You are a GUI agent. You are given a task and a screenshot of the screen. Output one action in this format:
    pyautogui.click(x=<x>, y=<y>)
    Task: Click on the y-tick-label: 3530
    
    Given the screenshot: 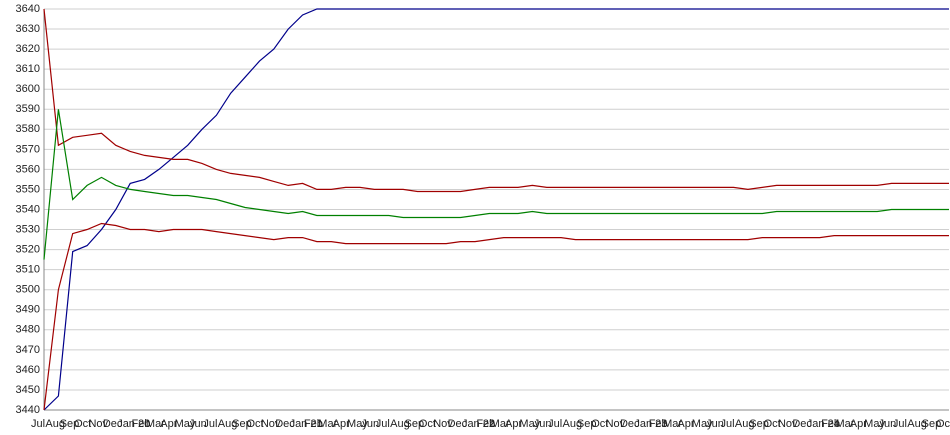 What is the action you would take?
    pyautogui.click(x=28, y=229)
    